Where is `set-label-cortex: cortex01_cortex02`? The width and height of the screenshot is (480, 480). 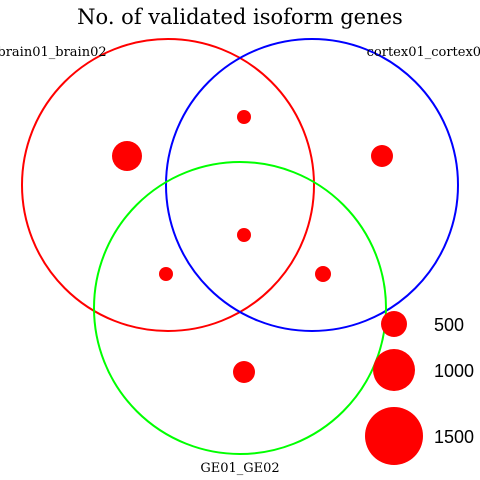
set-label-cortex: cortex01_cortex02 is located at coordinates (423, 52).